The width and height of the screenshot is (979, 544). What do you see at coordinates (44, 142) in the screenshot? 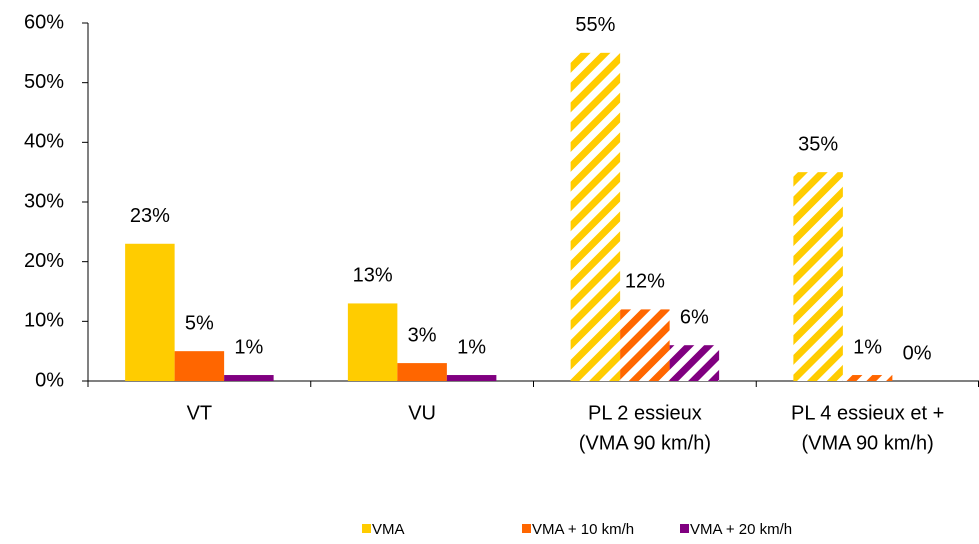
I see `y-tick-label: 40%` at bounding box center [44, 142].